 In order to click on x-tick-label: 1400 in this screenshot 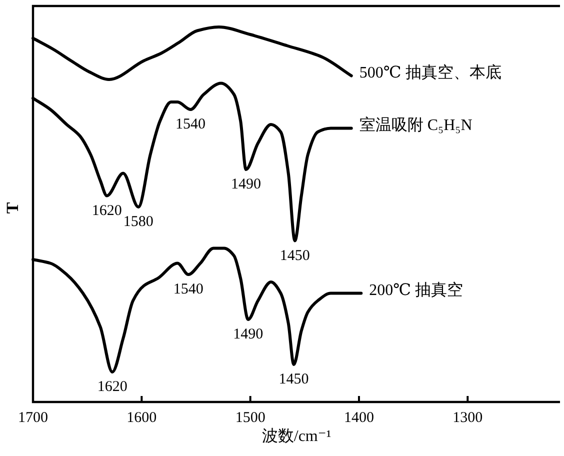, I will do `click(359, 418)`.